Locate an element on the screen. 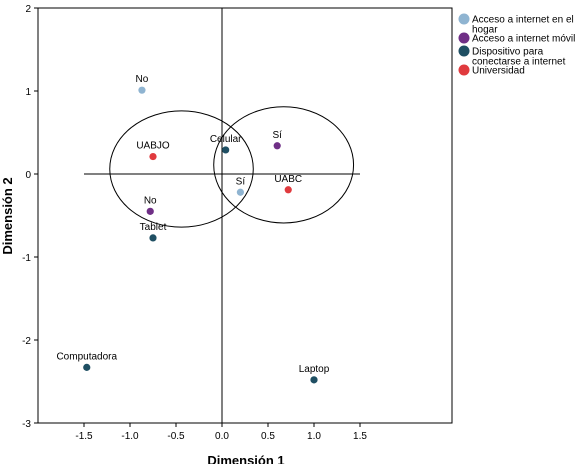 Image resolution: width=584 pixels, height=464 pixels. cluster-circles is located at coordinates (232, 167).